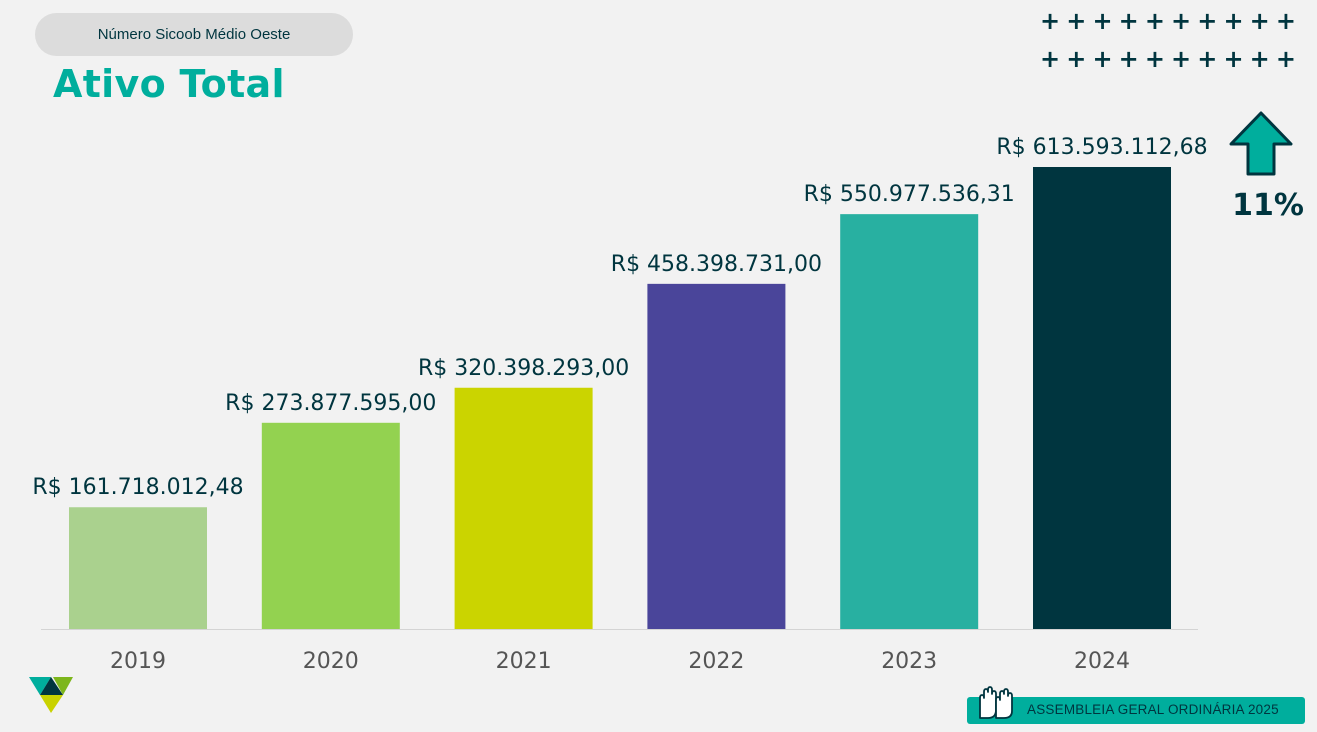 The height and width of the screenshot is (732, 1317). I want to click on footer-banner: ASSEMBLEIA GERAL ORDINÁRIA 2025, so click(1136, 710).